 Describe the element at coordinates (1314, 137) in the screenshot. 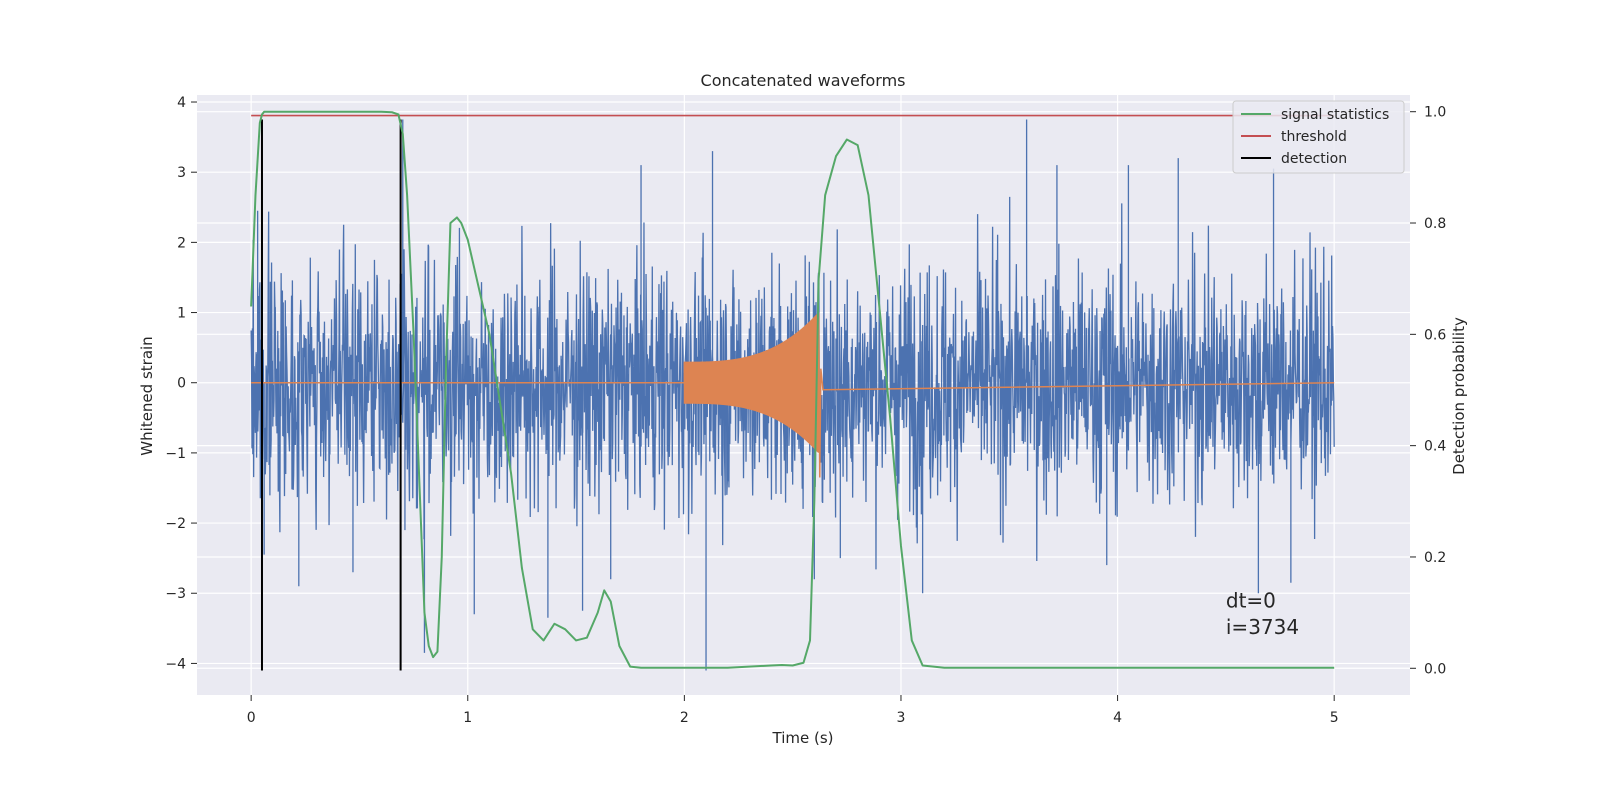

I see `legend-label-threshold: threshold` at that location.